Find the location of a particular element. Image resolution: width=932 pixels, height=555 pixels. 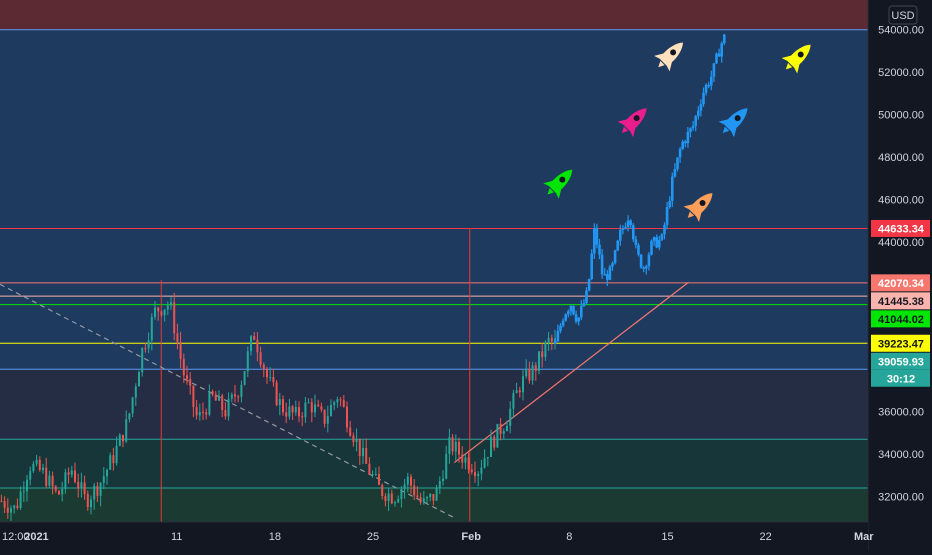

x-tick-label: 11 is located at coordinates (176, 537).